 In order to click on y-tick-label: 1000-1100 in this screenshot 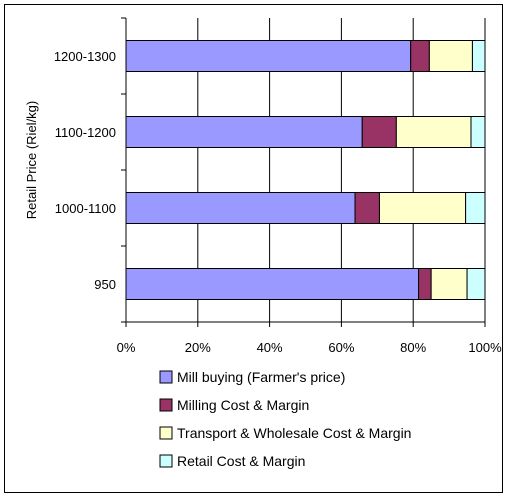, I will do `click(85, 208)`.